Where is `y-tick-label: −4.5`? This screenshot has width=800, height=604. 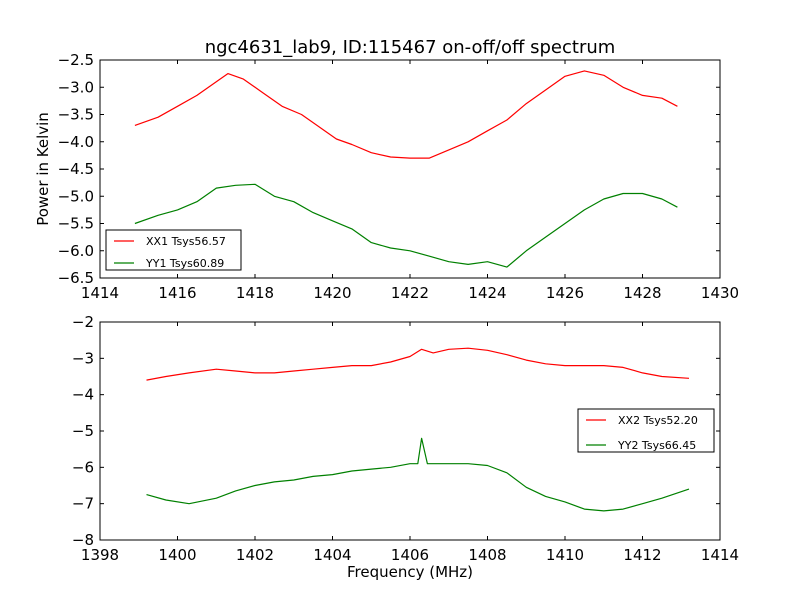 y-tick-label: −4.5 is located at coordinates (76, 169).